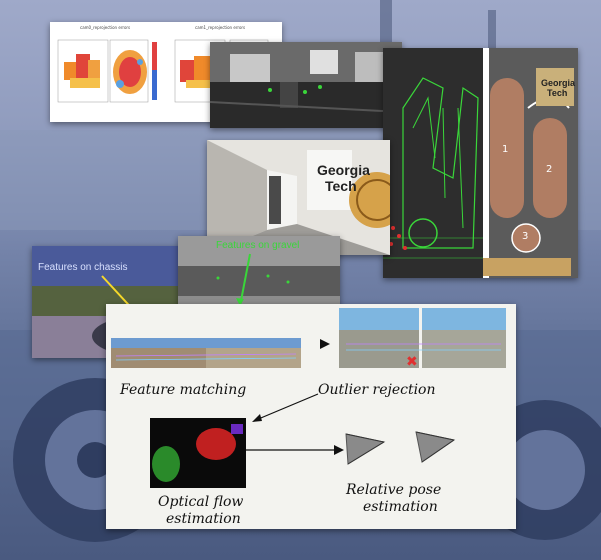 The width and height of the screenshot is (601, 560). Describe the element at coordinates (201, 502) in the screenshot. I see `optical-flow-label-line1: Optical flow` at that location.